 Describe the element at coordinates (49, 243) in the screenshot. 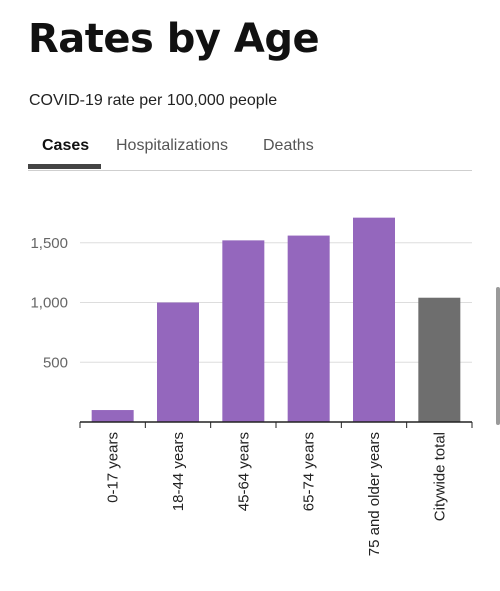

I see `y-tick-label-1500: 1,500` at that location.